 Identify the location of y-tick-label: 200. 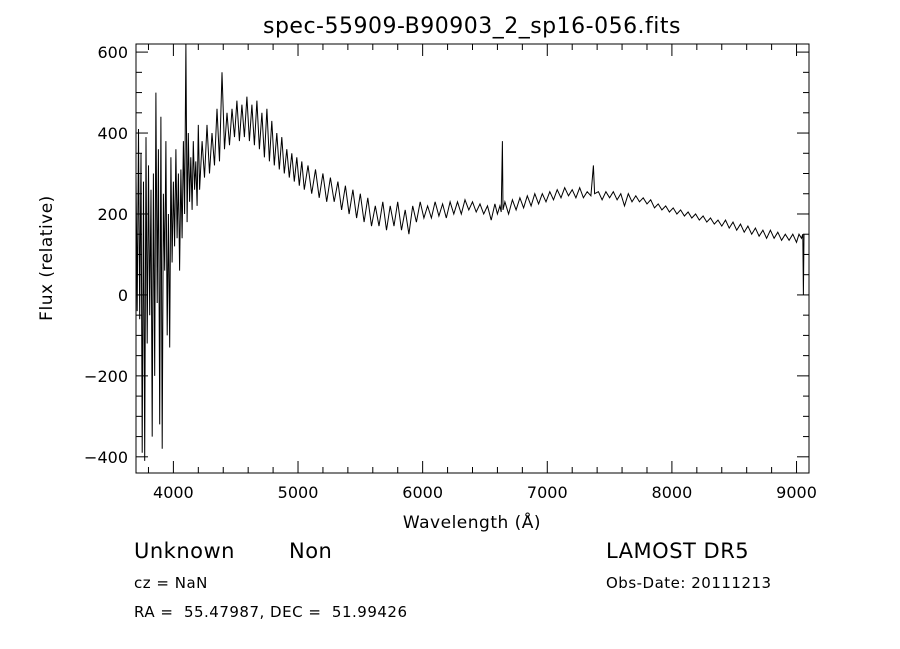
(112, 214).